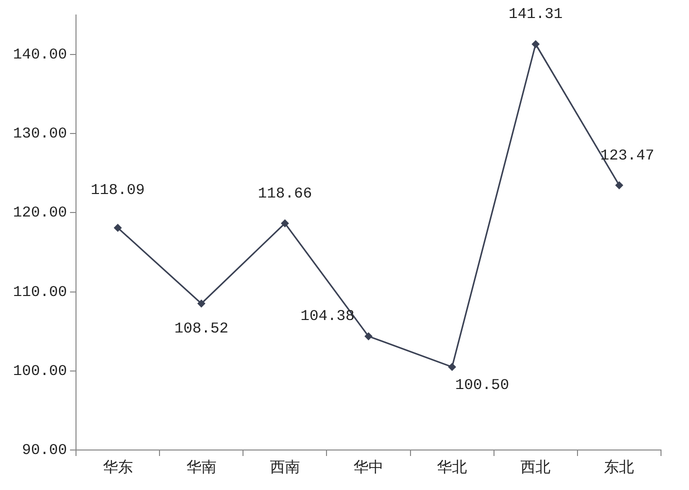 The height and width of the screenshot is (490, 689). I want to click on x-tick-label: 华北, so click(452, 467).